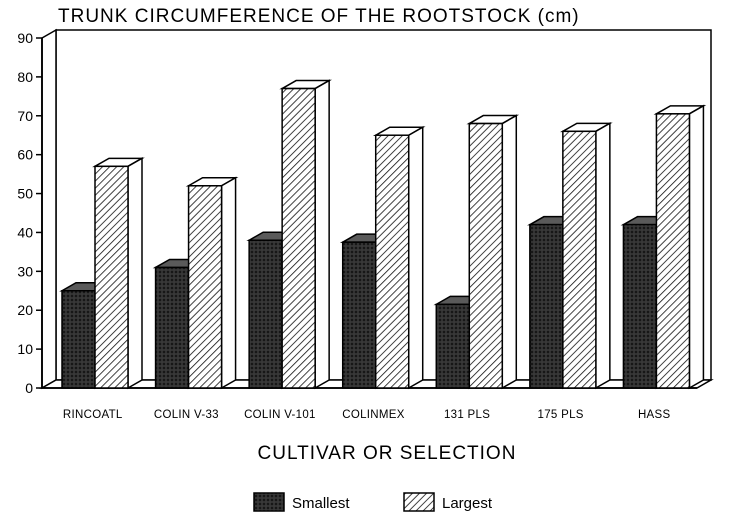  I want to click on bar-largest-175-pls, so click(586, 256).